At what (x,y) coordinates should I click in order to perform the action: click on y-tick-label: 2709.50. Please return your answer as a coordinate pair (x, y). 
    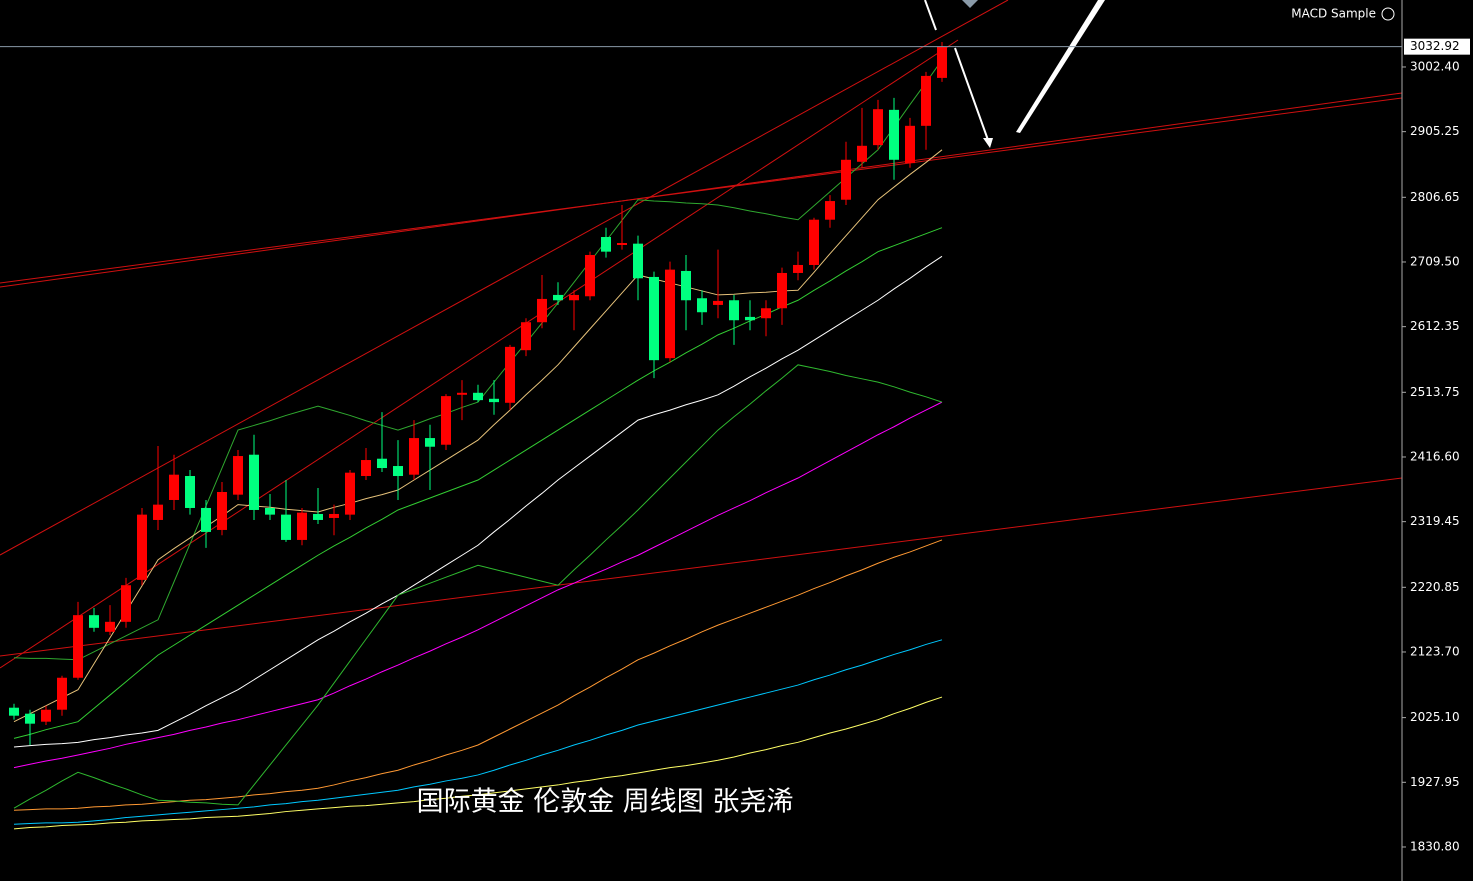
    Looking at the image, I should click on (1435, 261).